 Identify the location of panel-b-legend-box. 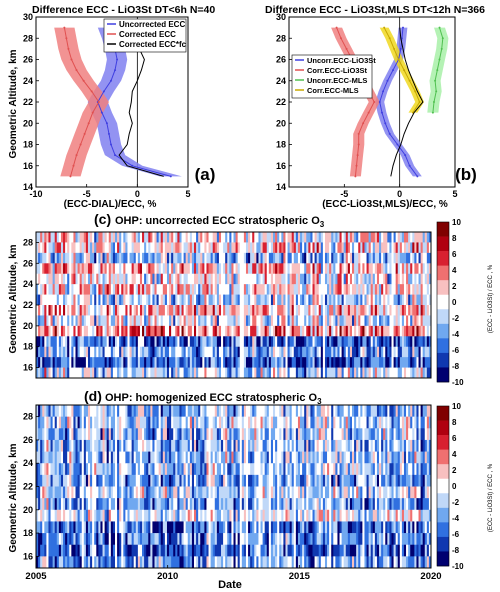
(332, 76).